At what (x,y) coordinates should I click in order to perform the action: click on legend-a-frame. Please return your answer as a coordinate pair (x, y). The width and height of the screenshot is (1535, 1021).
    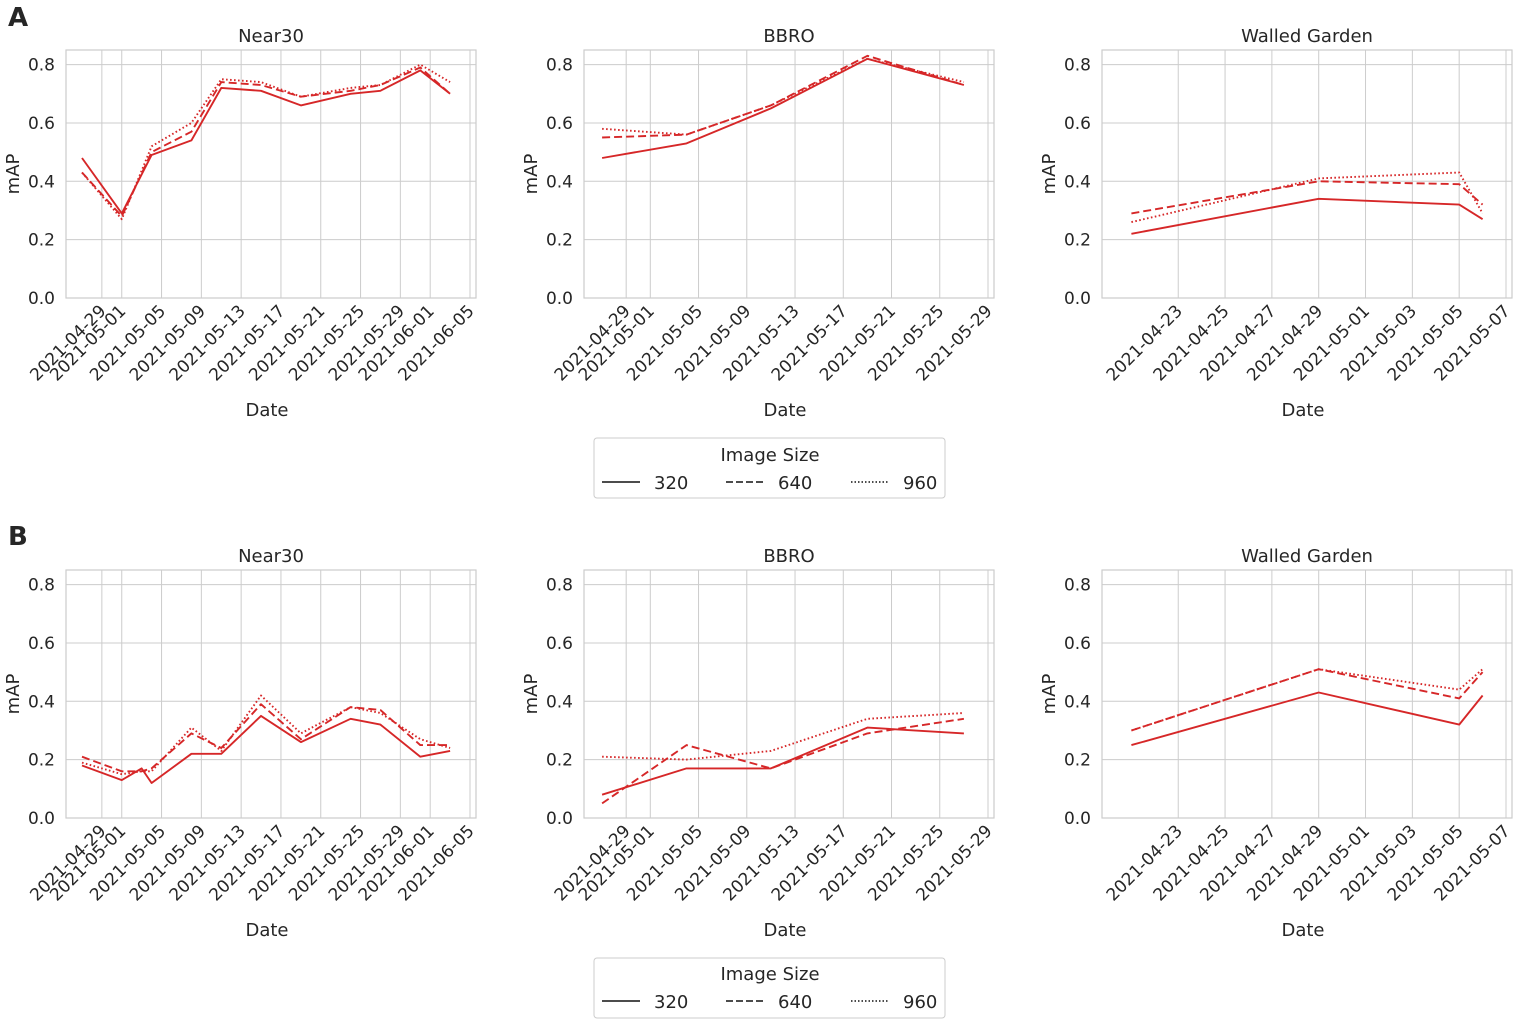
    Looking at the image, I should click on (769, 468).